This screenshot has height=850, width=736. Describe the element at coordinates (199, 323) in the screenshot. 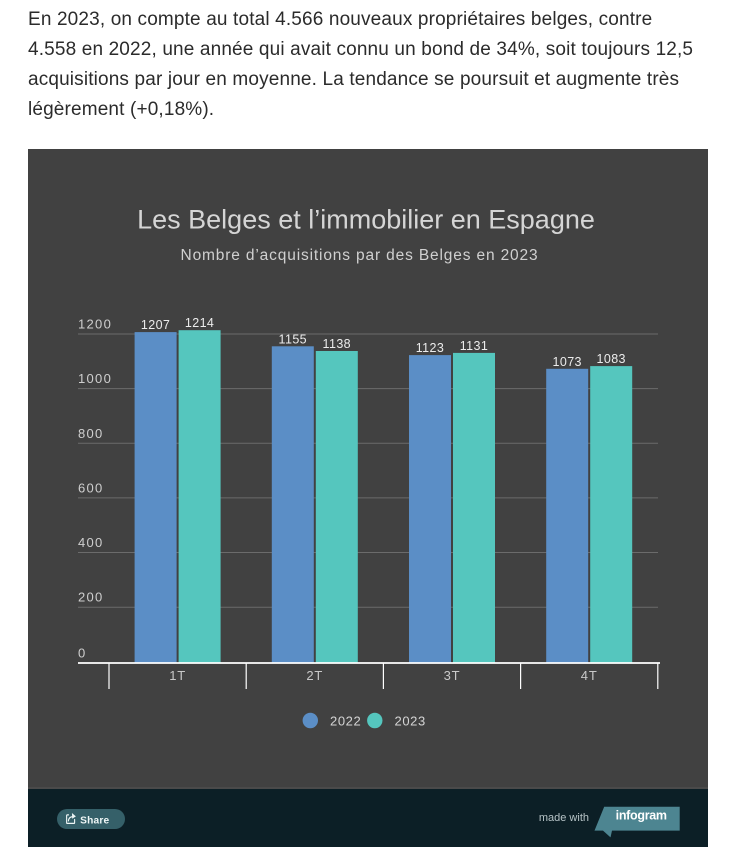

I see `svg-text: 1214` at that location.